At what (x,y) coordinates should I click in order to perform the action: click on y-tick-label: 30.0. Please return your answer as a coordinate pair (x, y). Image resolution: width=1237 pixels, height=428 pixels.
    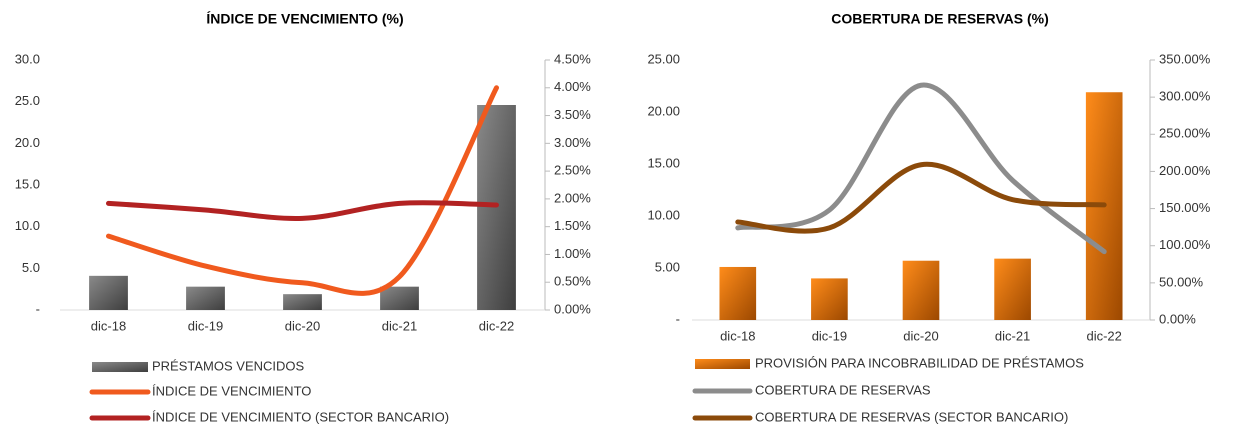
    Looking at the image, I should click on (27, 58).